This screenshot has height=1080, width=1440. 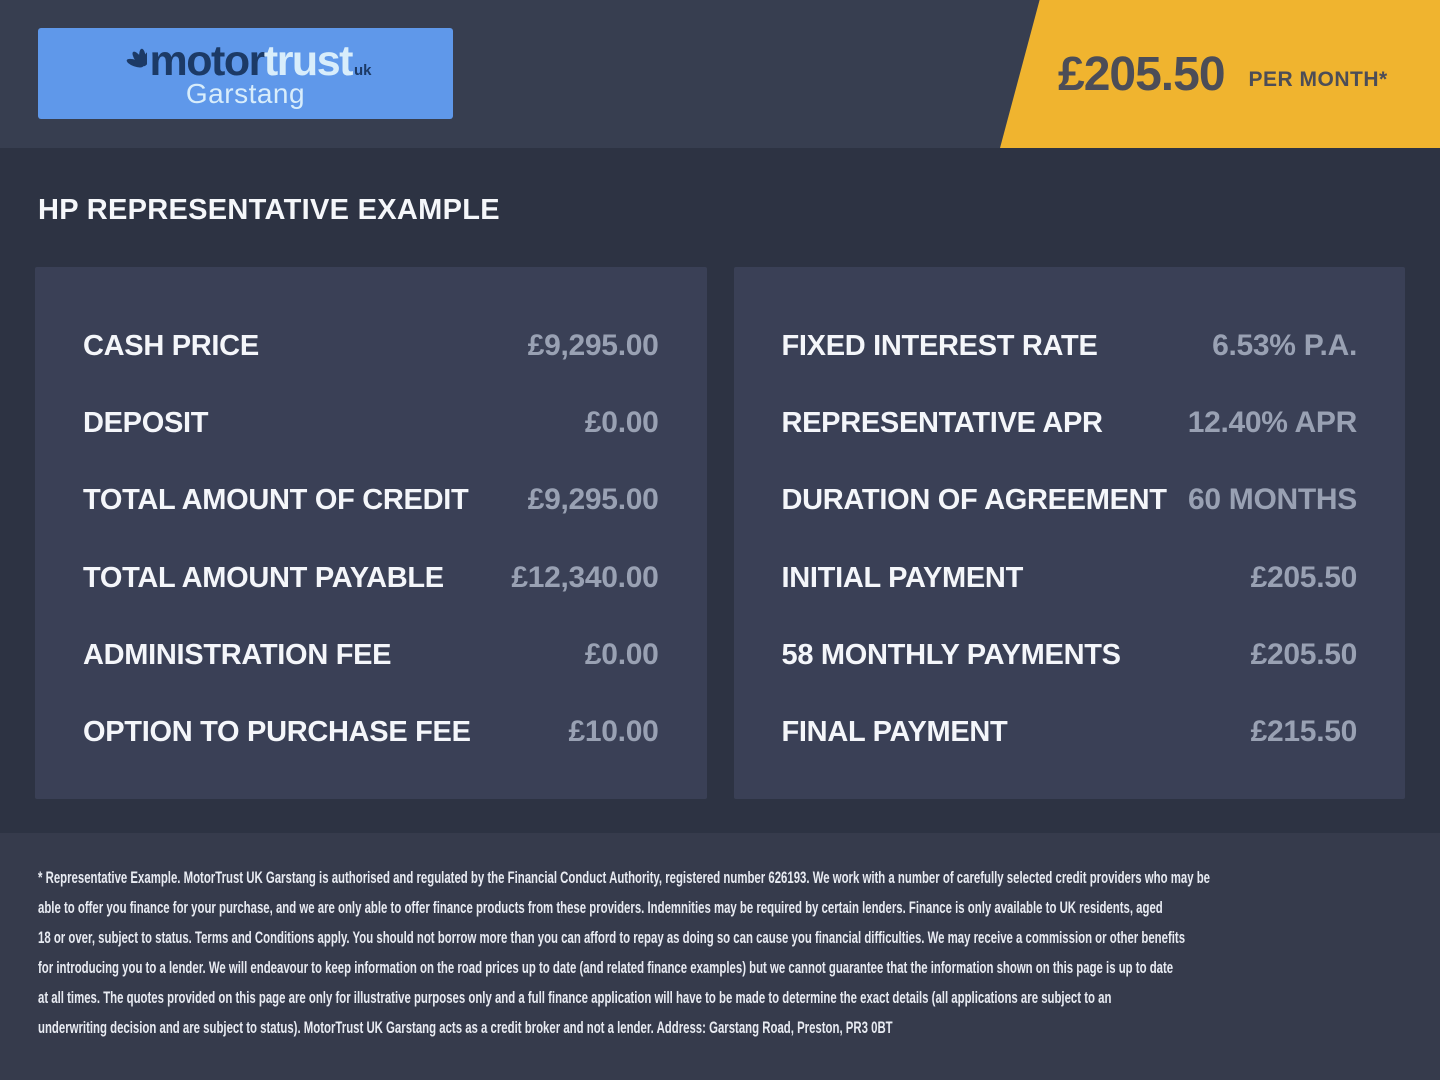 I want to click on dealer-logo: motor trust uk Garstang, so click(x=245, y=73).